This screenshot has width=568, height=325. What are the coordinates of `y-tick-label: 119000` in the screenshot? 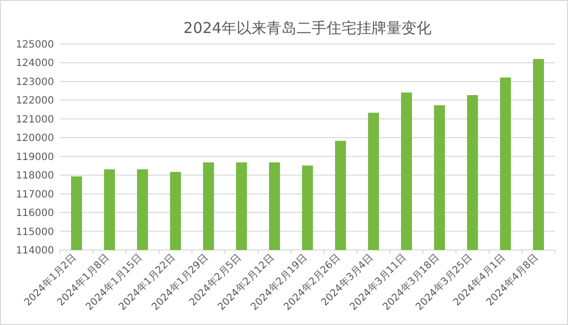 It's located at (35, 157).